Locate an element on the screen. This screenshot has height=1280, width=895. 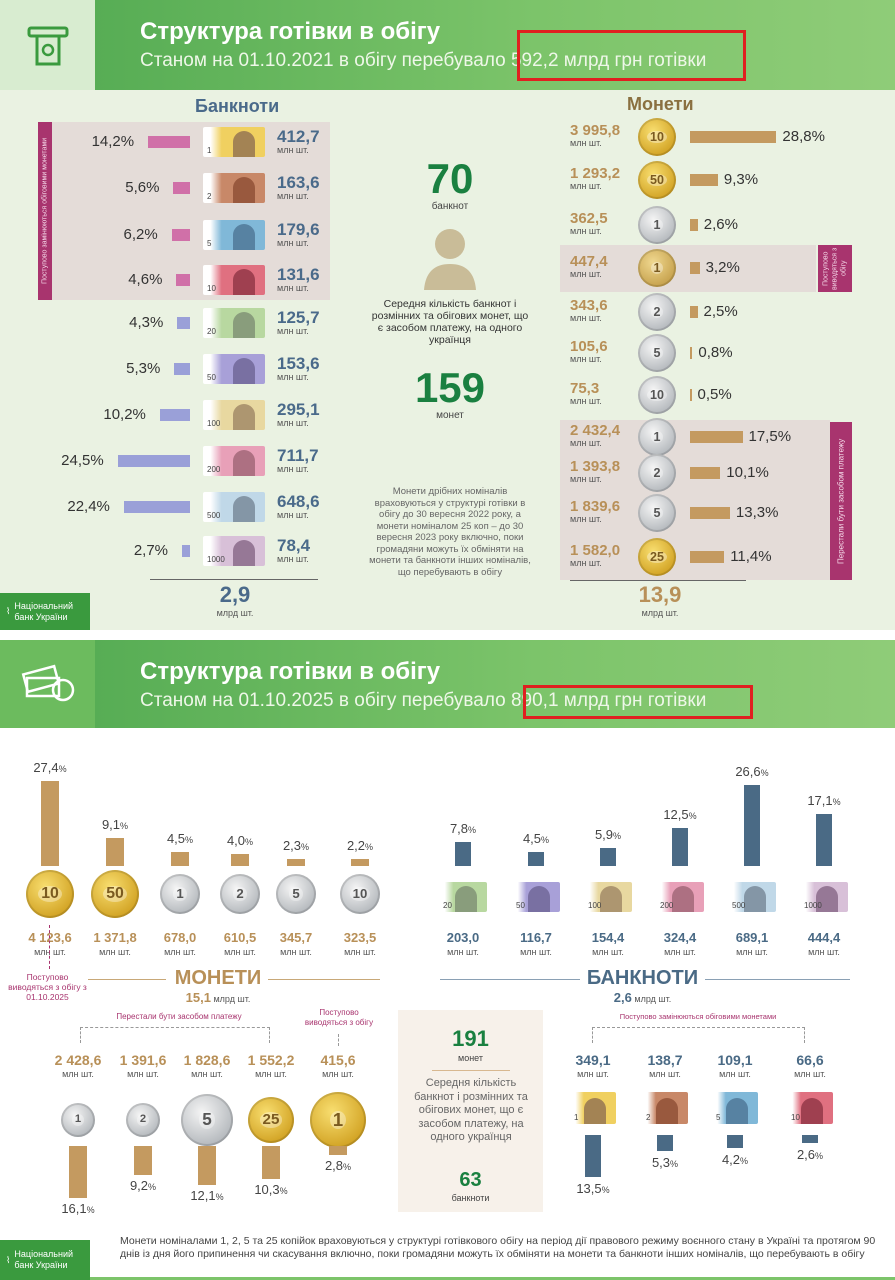
coin-value: 610,5 млн шт. is located at coordinates (240, 943).